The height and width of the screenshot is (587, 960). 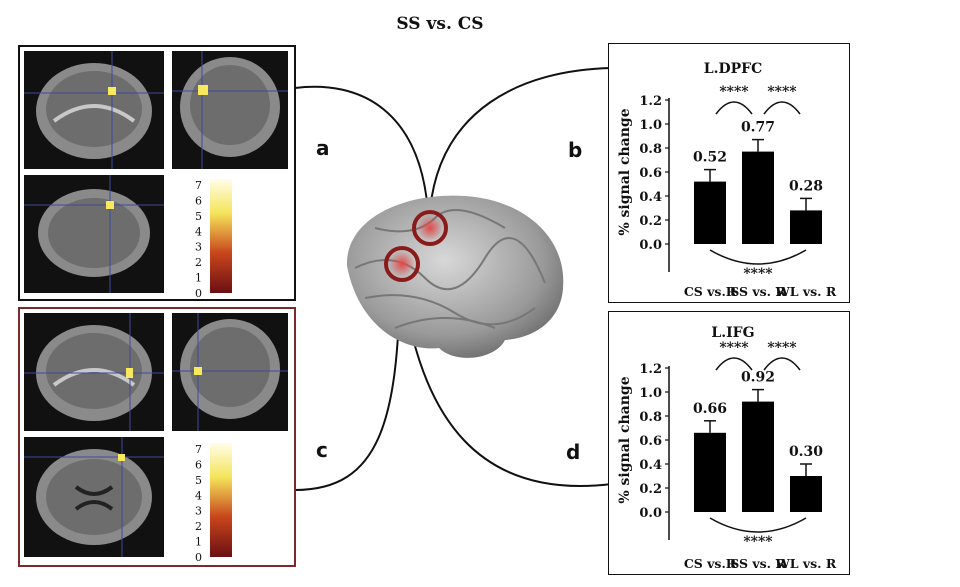 What do you see at coordinates (198, 247) in the screenshot?
I see `colorbar-tick-label-top: 3` at bounding box center [198, 247].